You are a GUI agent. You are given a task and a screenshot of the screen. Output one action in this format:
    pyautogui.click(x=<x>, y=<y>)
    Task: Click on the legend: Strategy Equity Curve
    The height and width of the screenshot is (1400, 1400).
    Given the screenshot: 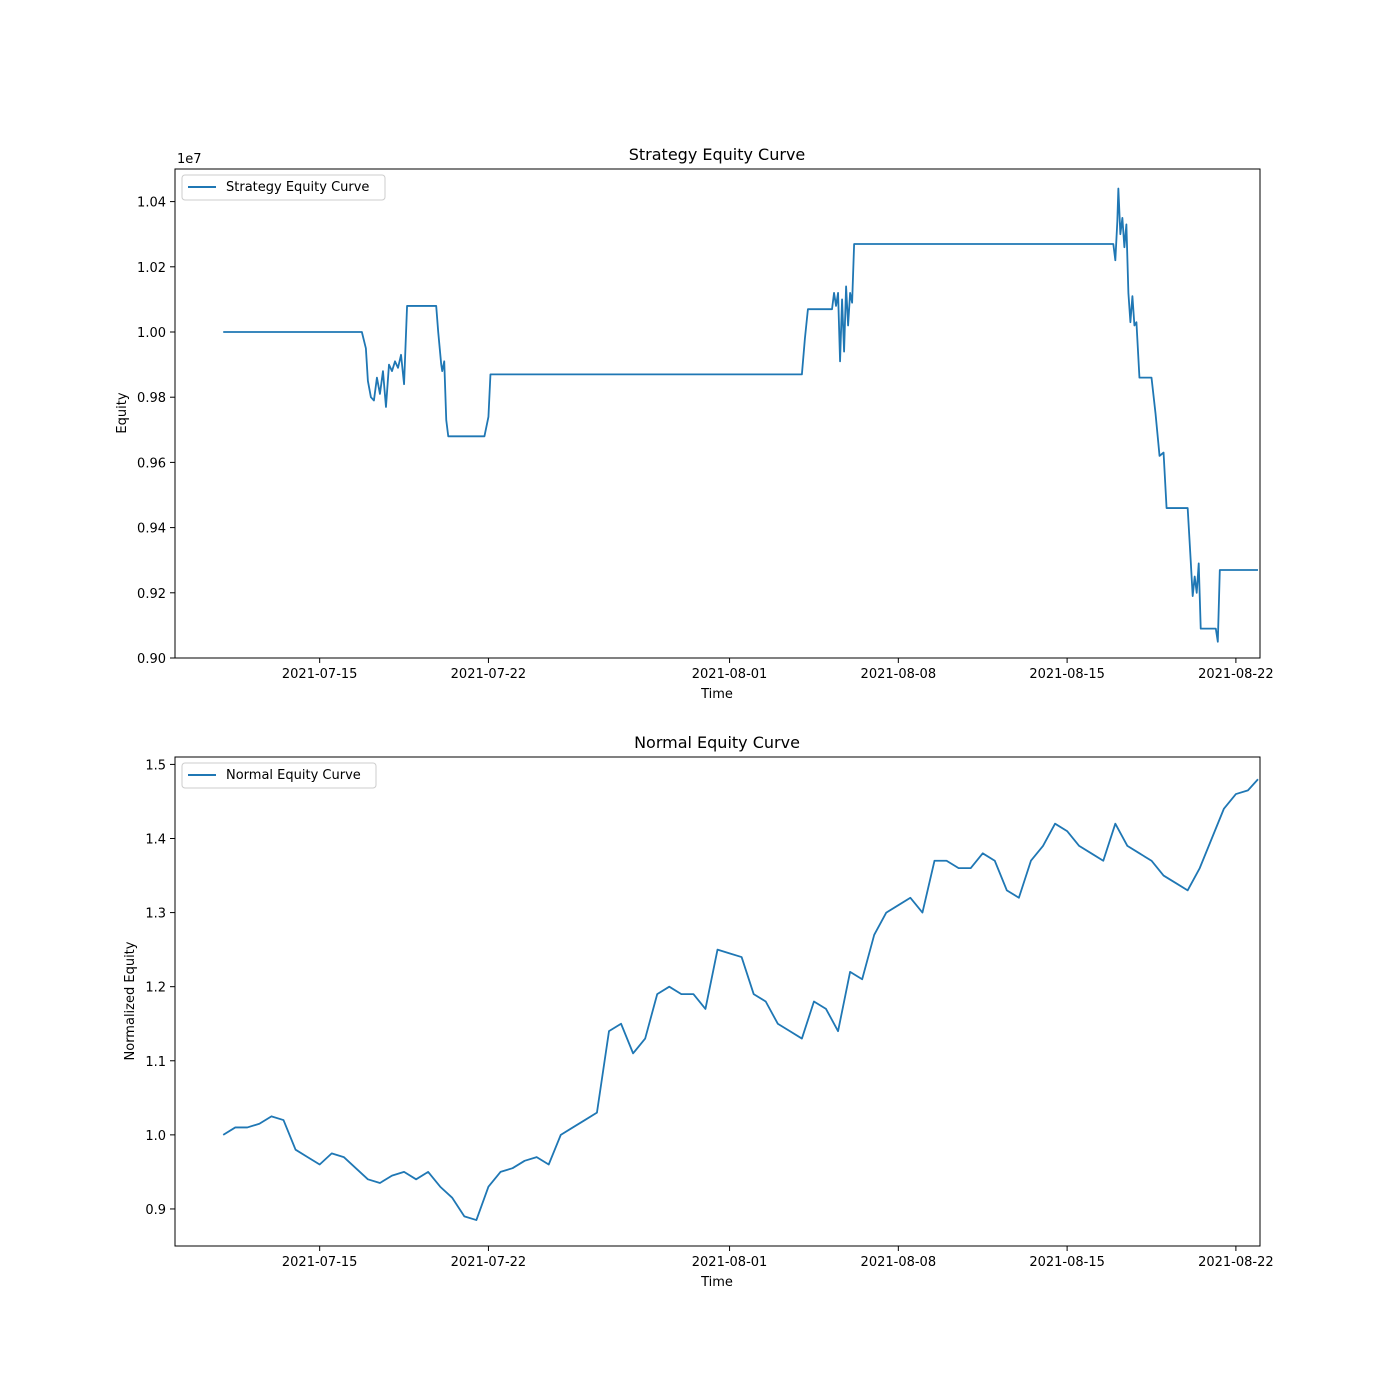 What is the action you would take?
    pyautogui.click(x=283, y=187)
    